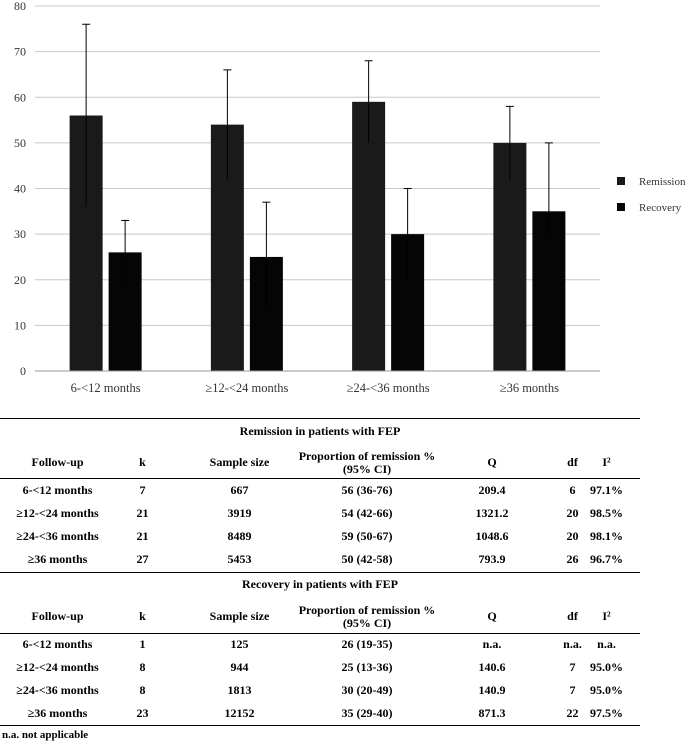 The width and height of the screenshot is (696, 744). Describe the element at coordinates (142, 644) in the screenshot. I see `table-cell: 1` at that location.